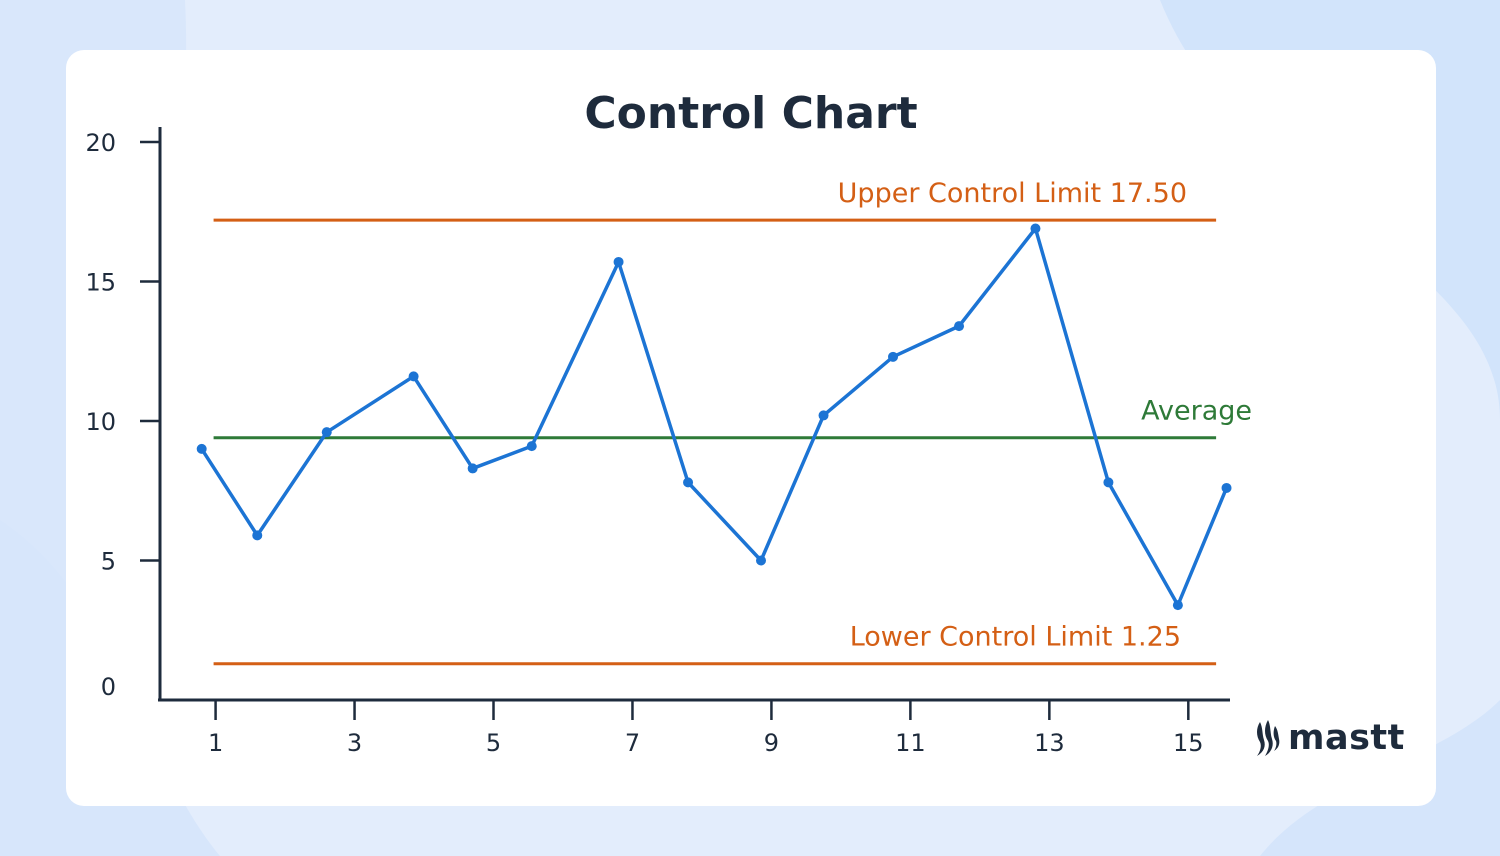 This screenshot has width=1500, height=856. What do you see at coordinates (1196, 411) in the screenshot?
I see `reference-line-label: Average` at bounding box center [1196, 411].